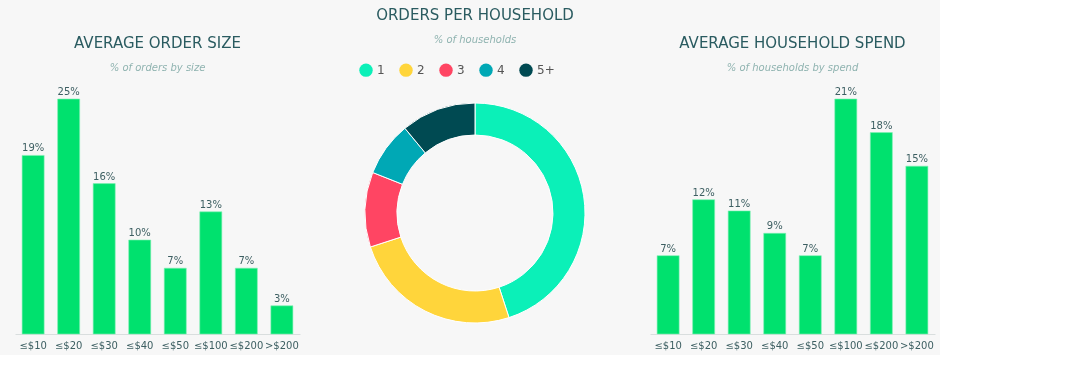 The image size is (1080, 375). Describe the element at coordinates (33, 148) in the screenshot. I see `data-label: 19%` at that location.